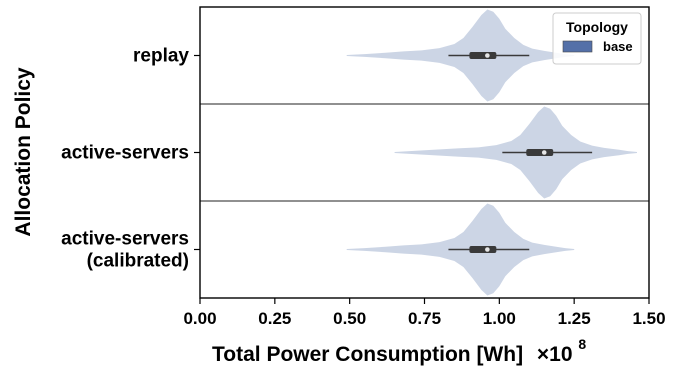  Describe the element at coordinates (540, 152) in the screenshot. I see `iqr-box-active-servers` at that location.